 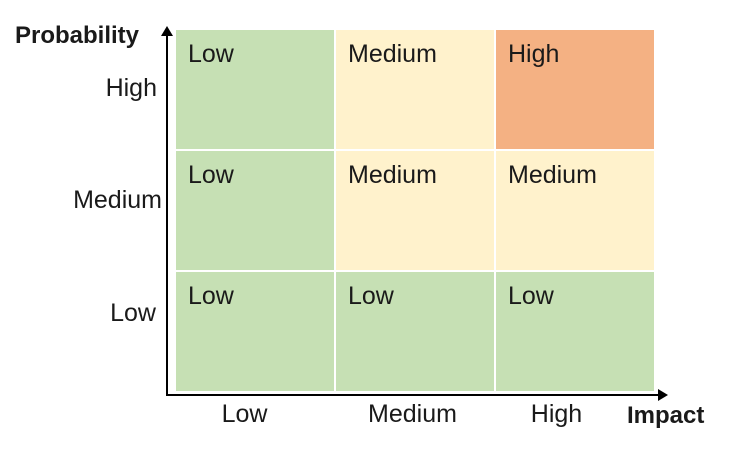 I want to click on row-label-medium: Medium, so click(x=117, y=200).